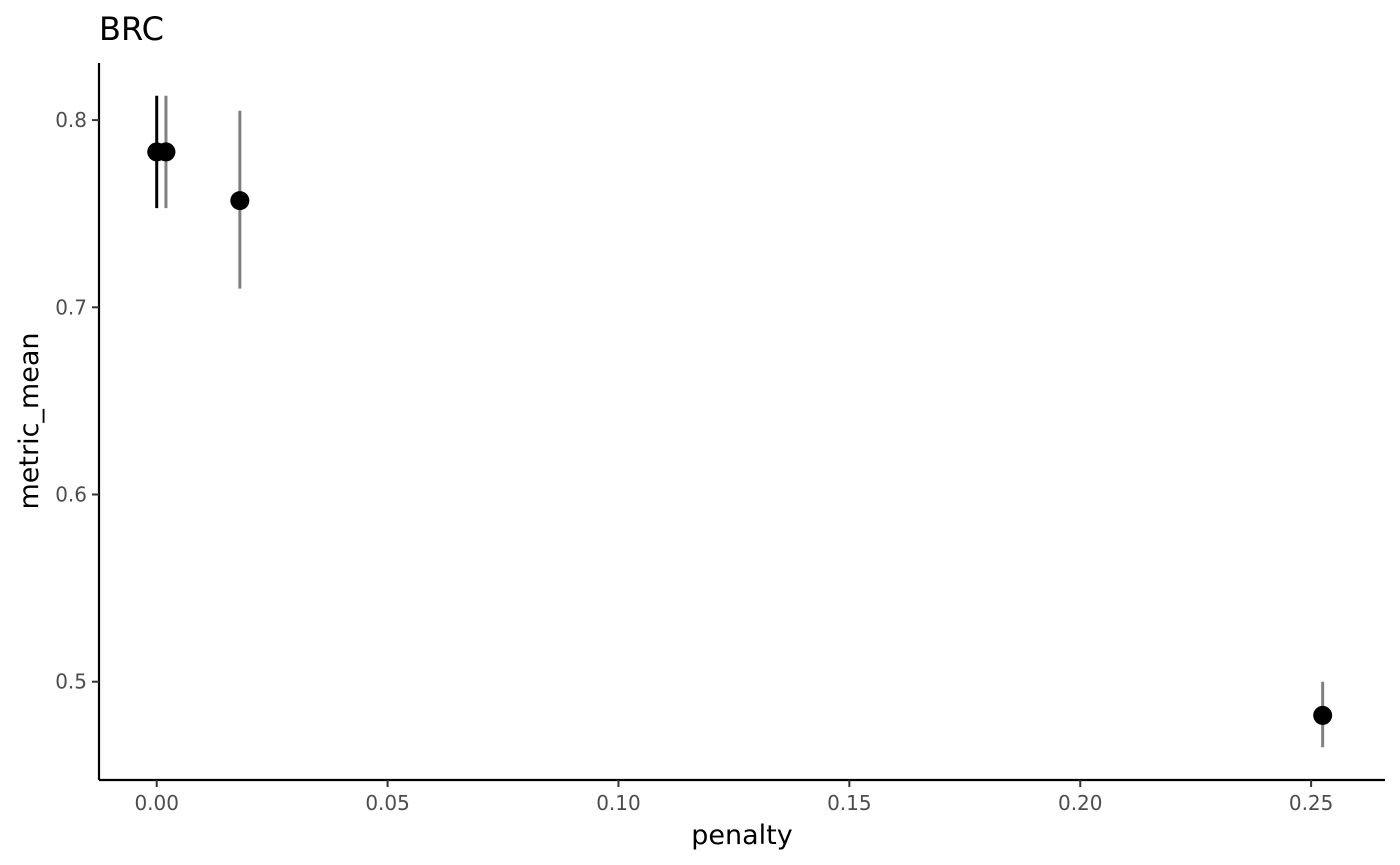 This screenshot has height=865, width=1400. Describe the element at coordinates (741, 835) in the screenshot. I see `x-axis-label: penalty` at that location.